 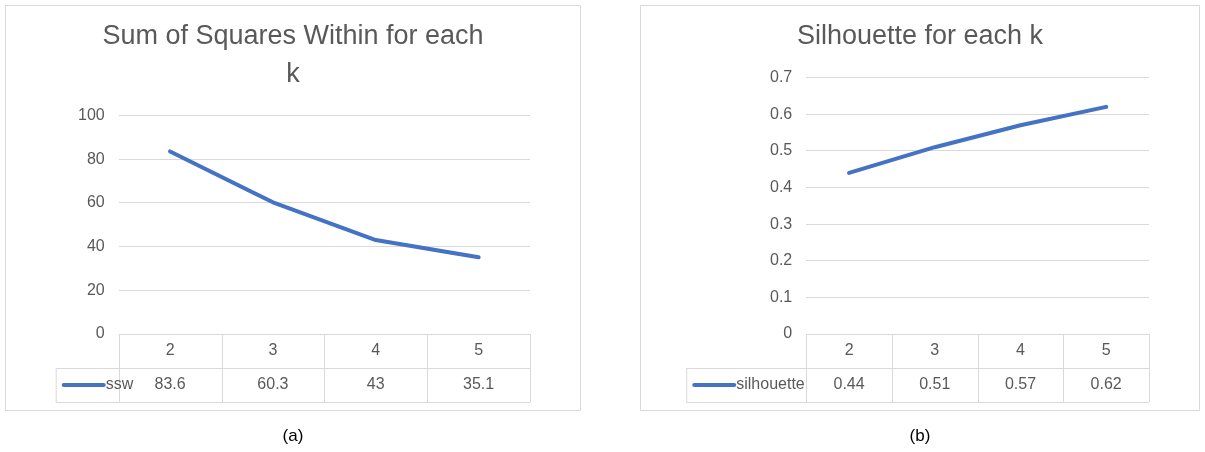 What do you see at coordinates (781, 186) in the screenshot?
I see `y-tick-label: 0.4` at bounding box center [781, 186].